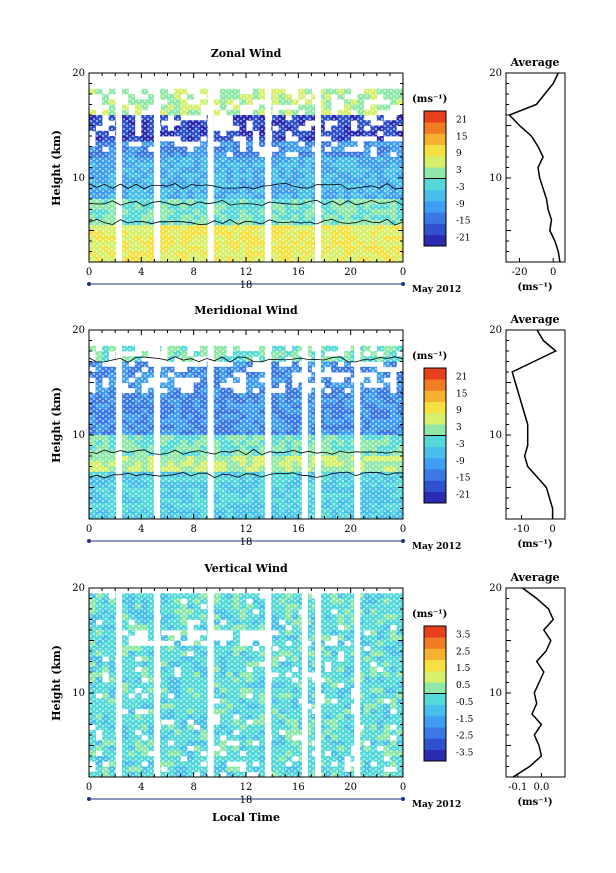 This screenshot has width=616, height=873. What do you see at coordinates (535, 424) in the screenshot?
I see `meridional-profile-frame` at bounding box center [535, 424].